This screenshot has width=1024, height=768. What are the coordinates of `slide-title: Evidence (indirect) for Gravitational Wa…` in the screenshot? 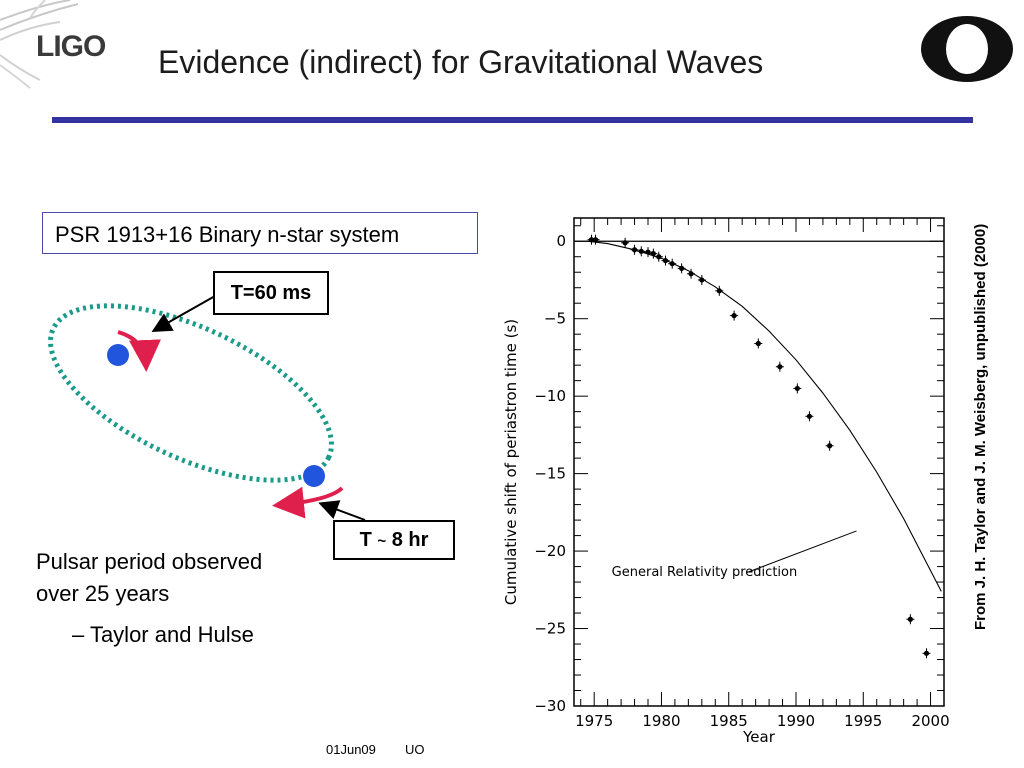 It's located at (461, 62).